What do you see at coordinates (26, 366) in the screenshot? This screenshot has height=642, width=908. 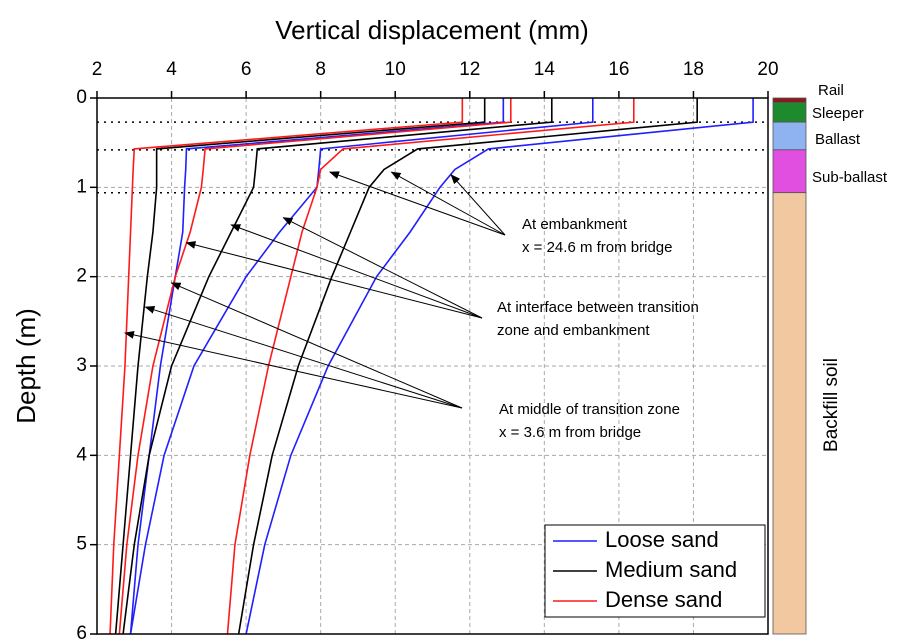 I see `y-axis-label: Depth (m)` at bounding box center [26, 366].